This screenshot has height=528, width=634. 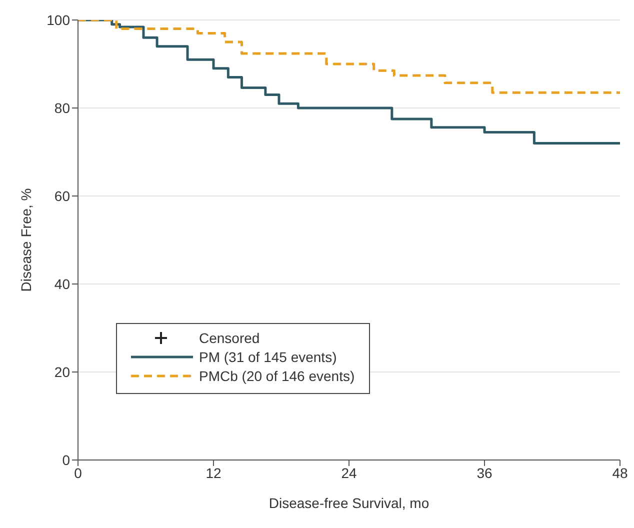 What do you see at coordinates (229, 338) in the screenshot?
I see `legend-title: Censored` at bounding box center [229, 338].